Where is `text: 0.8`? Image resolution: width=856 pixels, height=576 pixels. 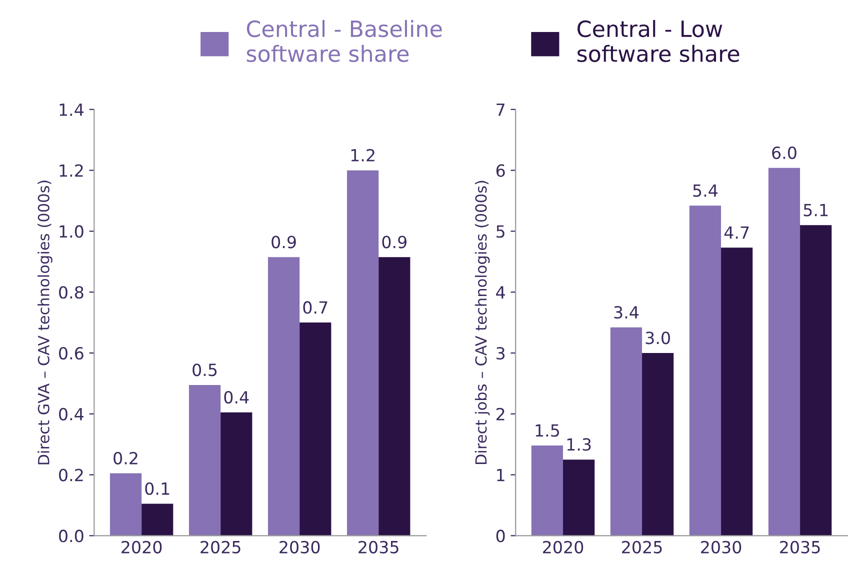 text: 0.8 is located at coordinates (71, 292).